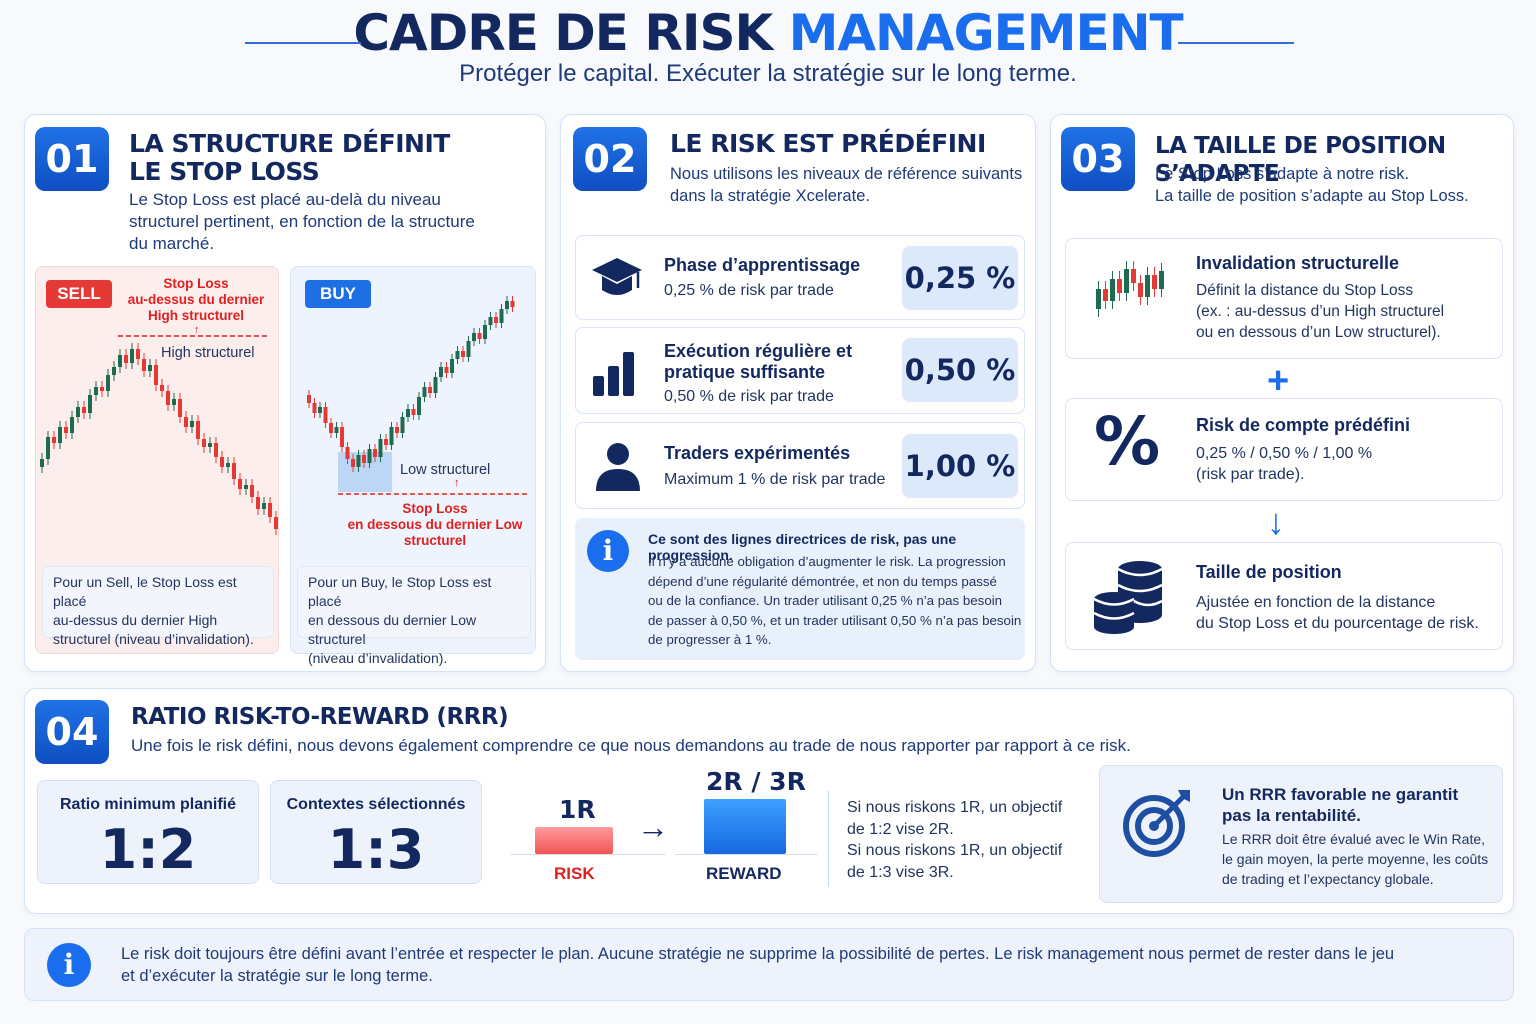 The height and width of the screenshot is (1024, 1536). What do you see at coordinates (148, 832) in the screenshot?
I see `minimum-ratio-box: Ratio minimum planifié 1:2` at bounding box center [148, 832].